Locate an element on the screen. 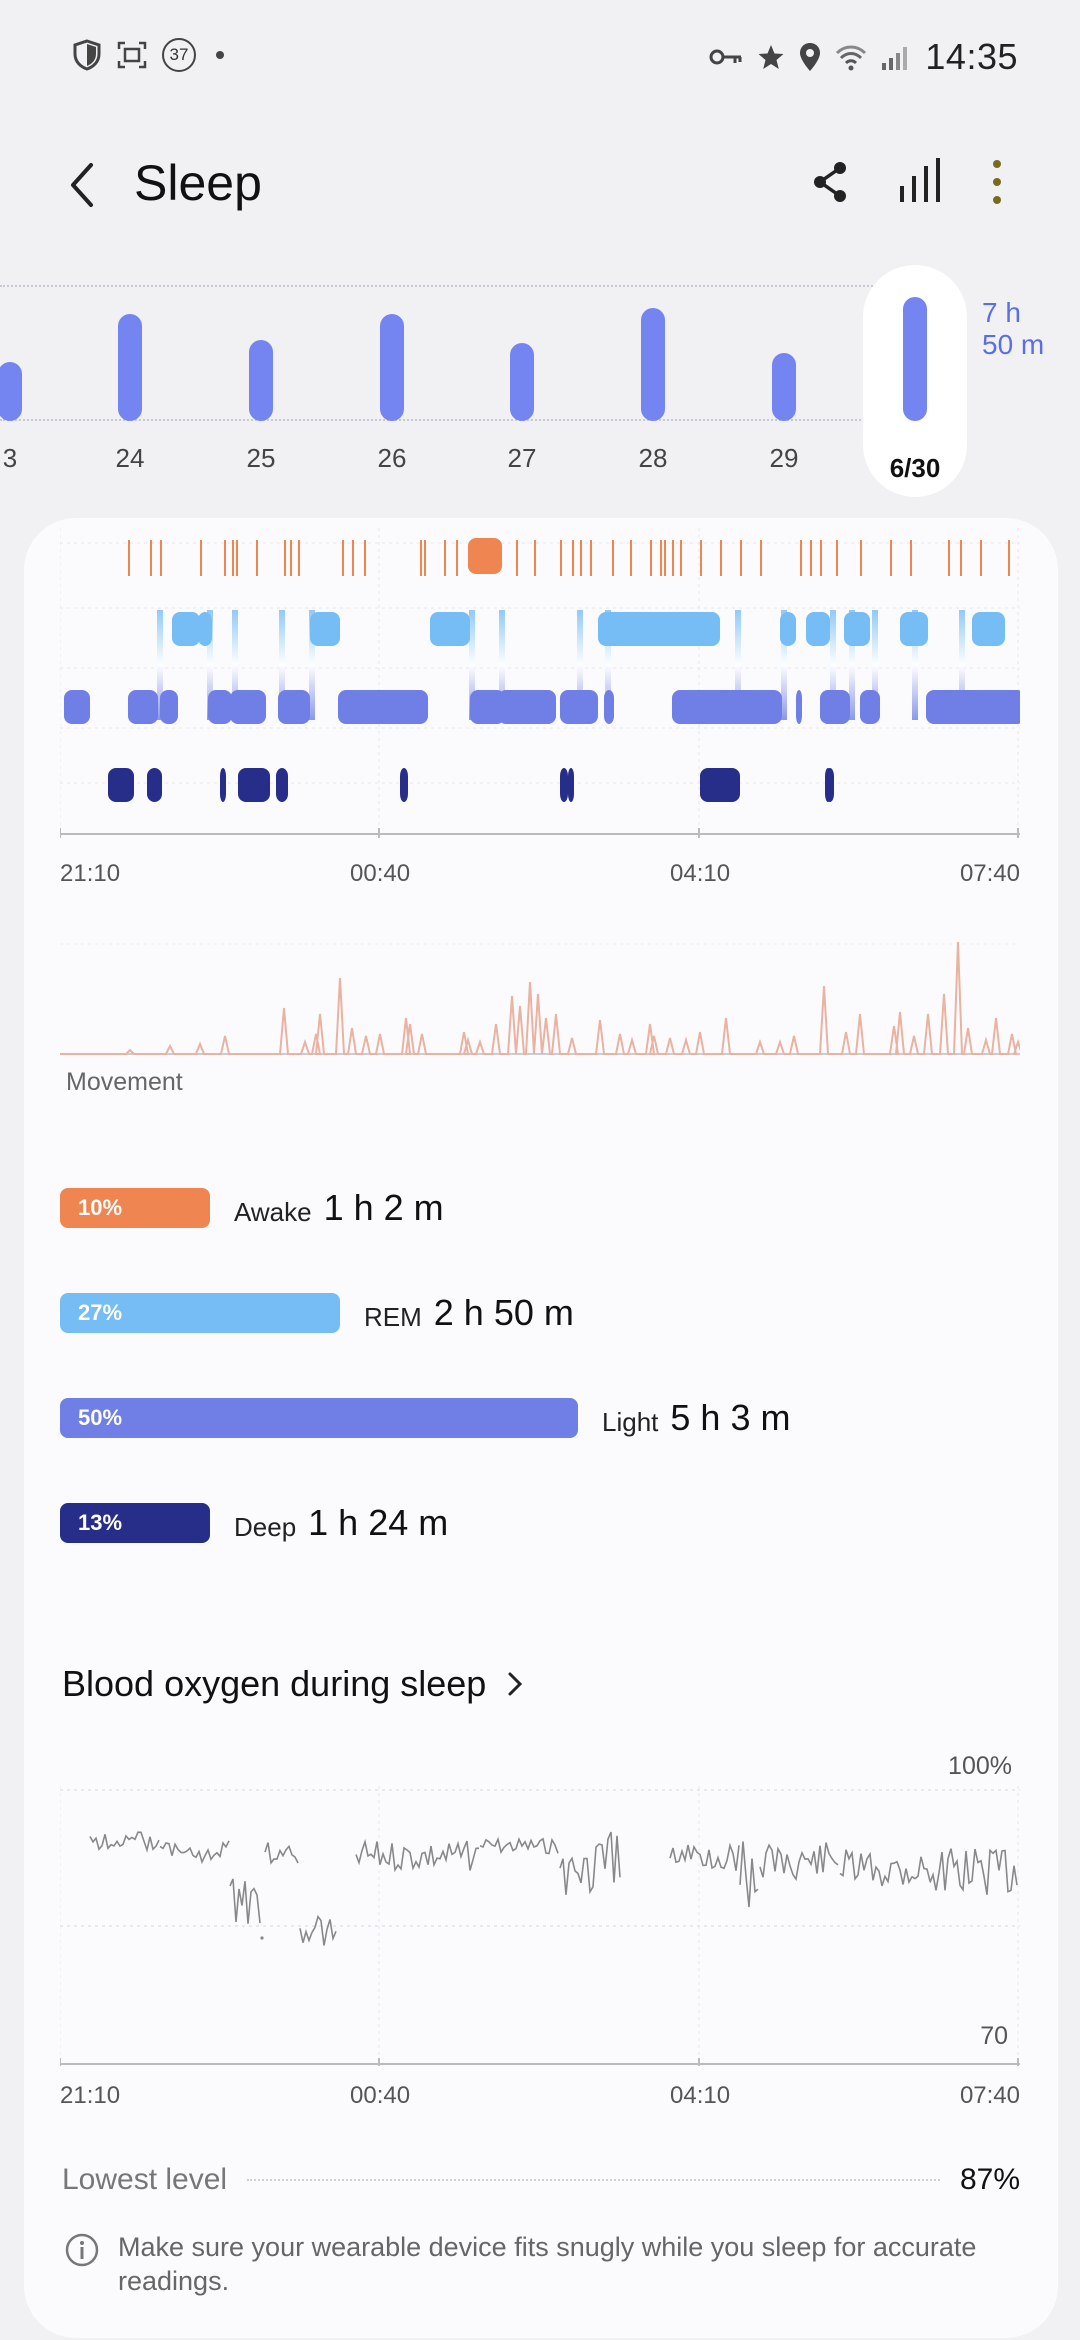  app-bar: Sleep is located at coordinates (540, 185).